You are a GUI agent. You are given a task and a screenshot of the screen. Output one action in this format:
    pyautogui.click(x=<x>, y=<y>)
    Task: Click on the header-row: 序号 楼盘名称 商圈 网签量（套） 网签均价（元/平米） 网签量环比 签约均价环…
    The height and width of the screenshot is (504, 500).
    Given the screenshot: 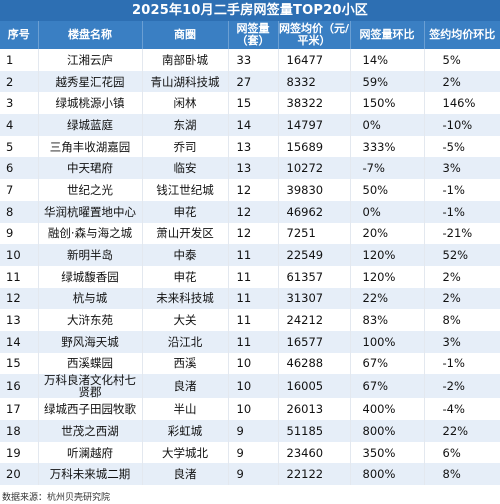 What is the action you would take?
    pyautogui.click(x=250, y=35)
    